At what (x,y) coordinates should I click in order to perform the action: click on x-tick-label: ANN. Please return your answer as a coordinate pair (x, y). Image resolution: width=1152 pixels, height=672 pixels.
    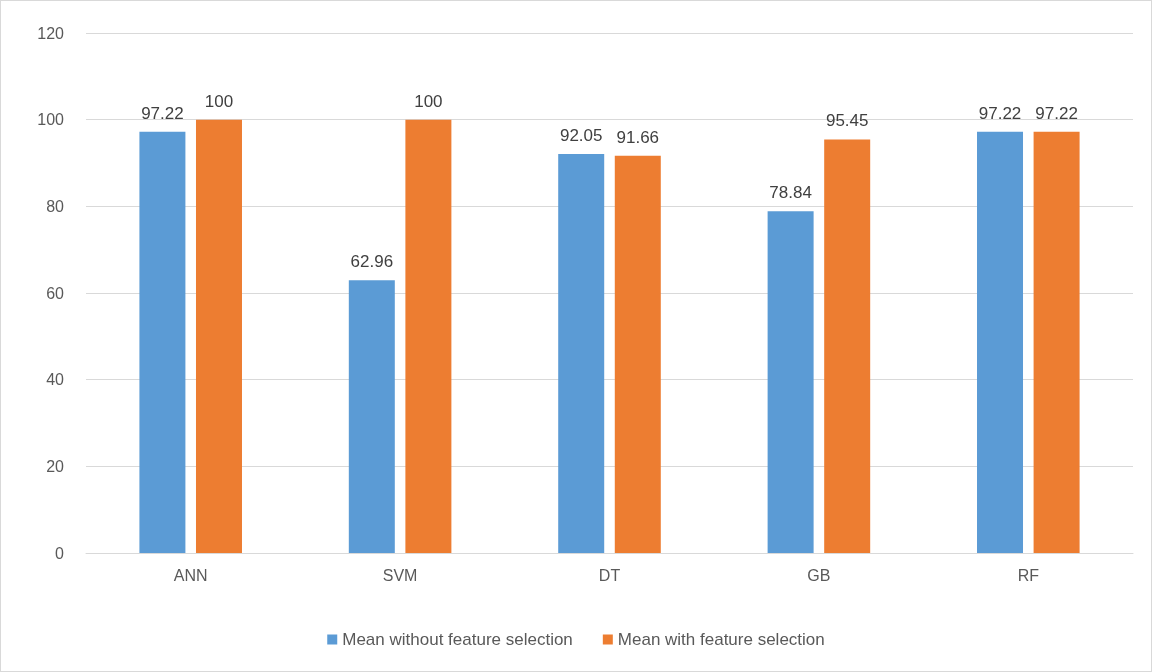
    Looking at the image, I should click on (190, 575).